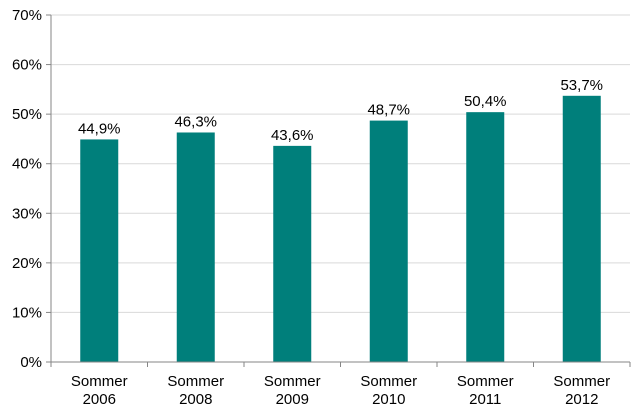  Describe the element at coordinates (31, 189) in the screenshot. I see `y-axis-tick-labels: 0% 10% 20% 30% 40% 50% 60% 70%` at that location.